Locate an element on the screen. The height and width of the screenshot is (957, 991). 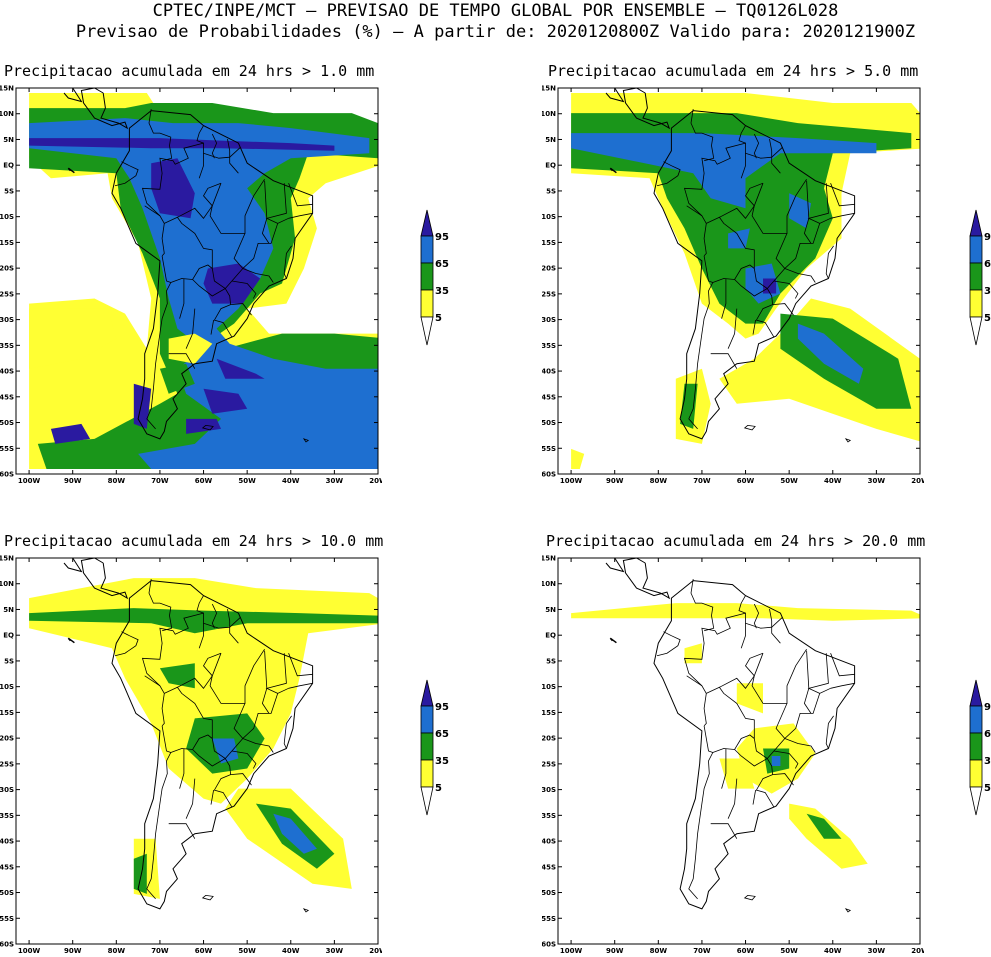
lat-label: 35S is located at coordinates (7, 346).